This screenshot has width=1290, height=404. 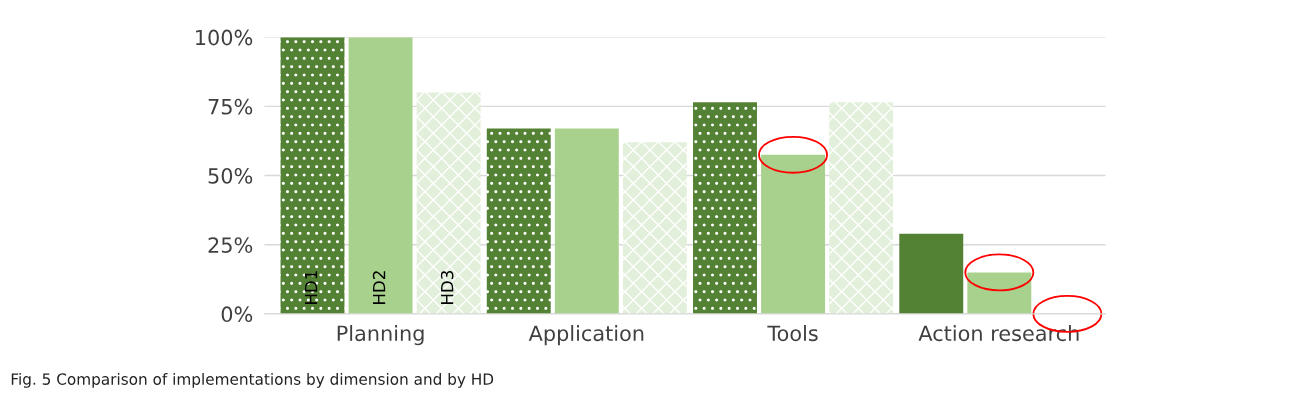 What do you see at coordinates (230, 245) in the screenshot?
I see `y-tick-label: 25%` at bounding box center [230, 245].